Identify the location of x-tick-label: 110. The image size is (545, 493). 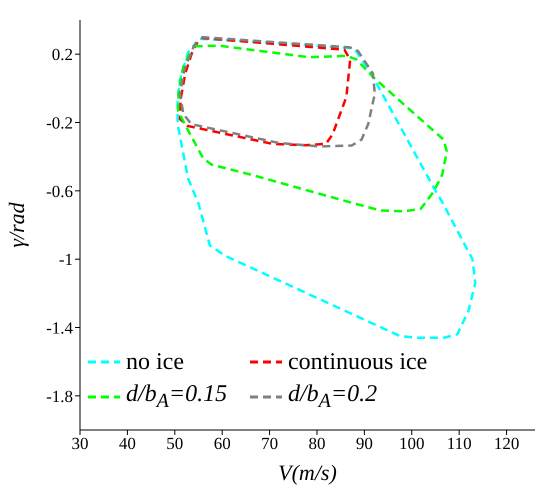
(459, 444).